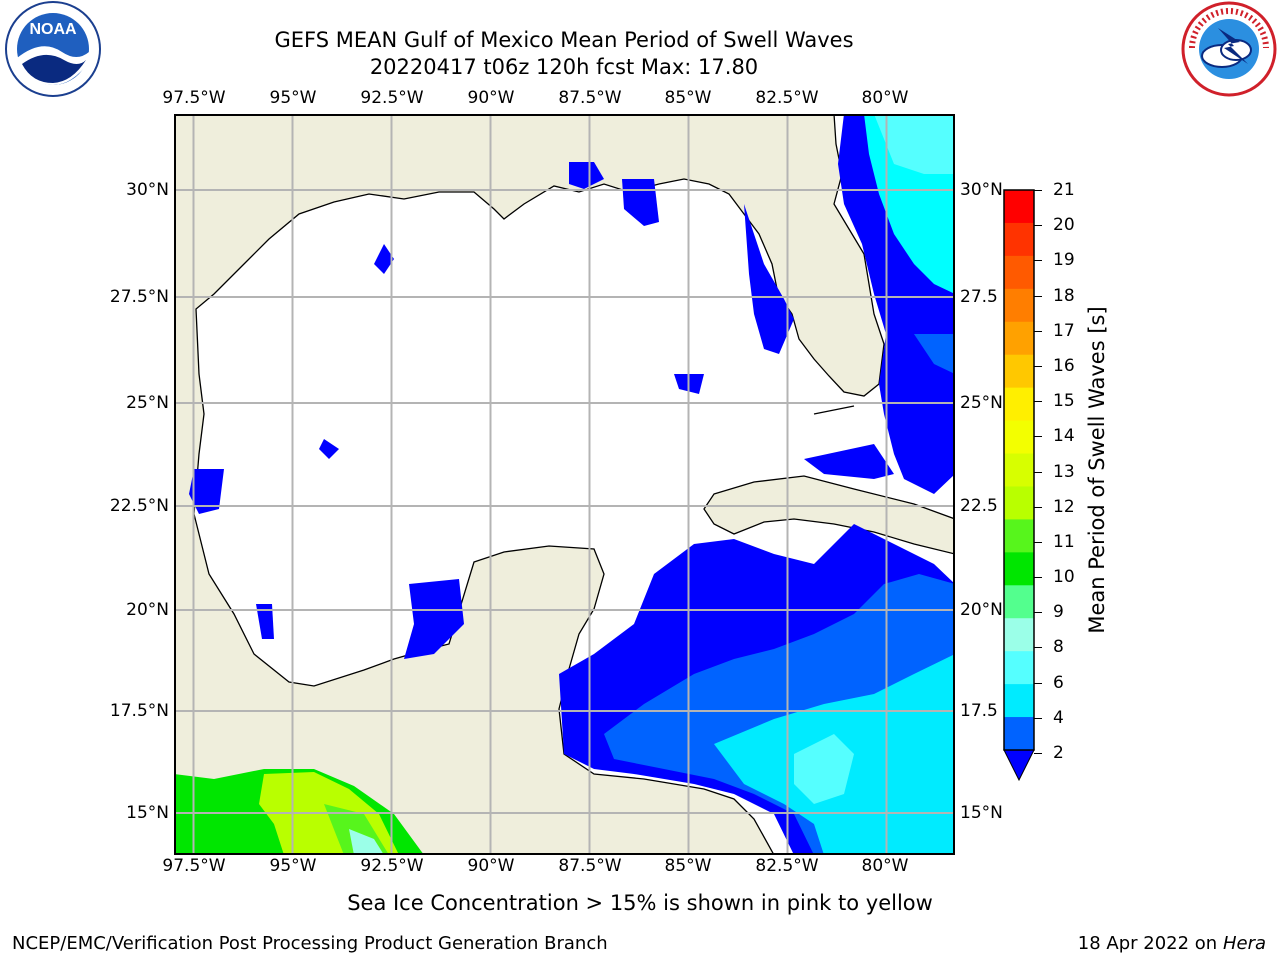 Image resolution: width=1280 pixels, height=960 pixels. I want to click on lon-label-bottom: 92.5°W, so click(392, 866).